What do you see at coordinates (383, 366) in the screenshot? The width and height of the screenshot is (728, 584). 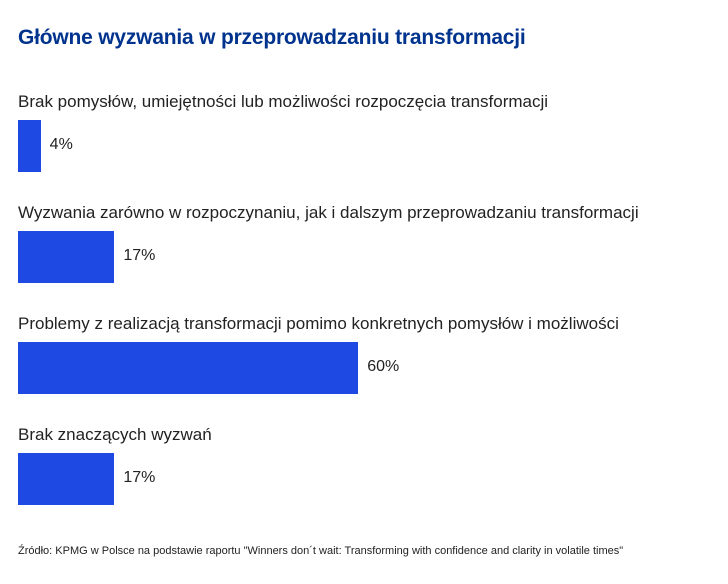 I see `value-label: 60%` at bounding box center [383, 366].